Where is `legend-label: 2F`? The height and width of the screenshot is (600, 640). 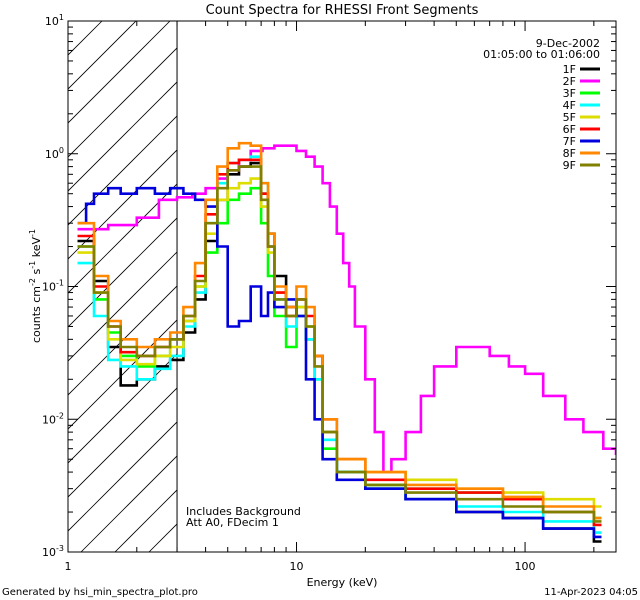
legend-label: 2F is located at coordinates (569, 81).